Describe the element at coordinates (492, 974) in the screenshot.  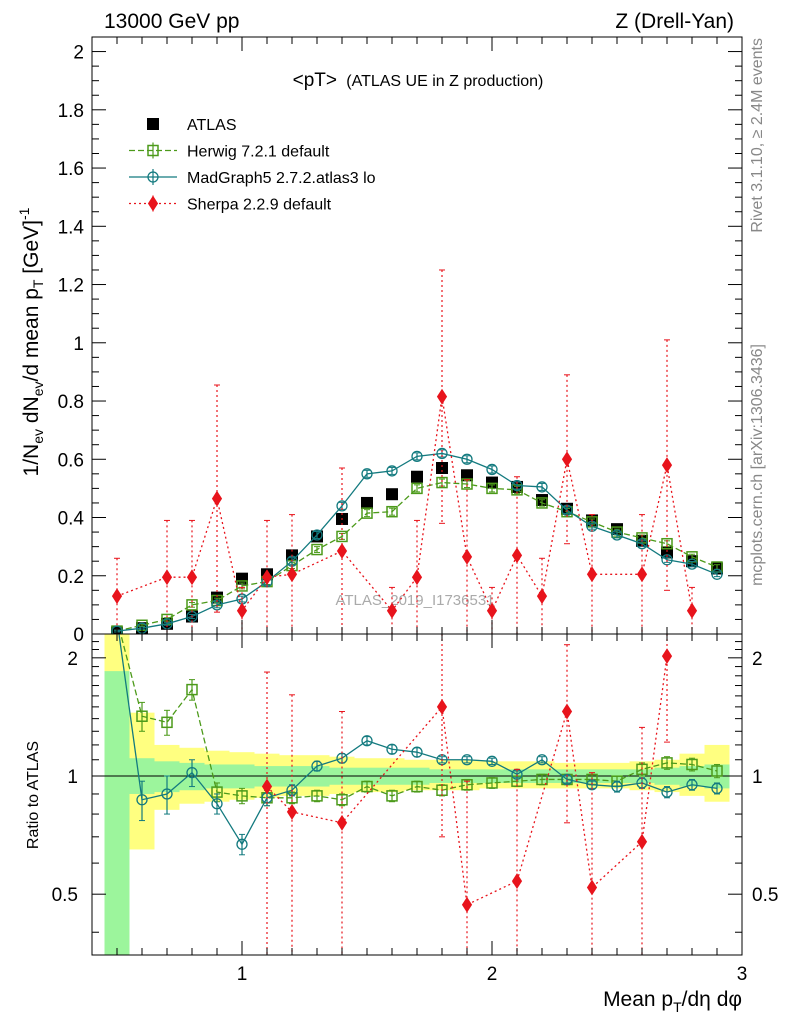
I see `x-tick-label: 2` at that location.